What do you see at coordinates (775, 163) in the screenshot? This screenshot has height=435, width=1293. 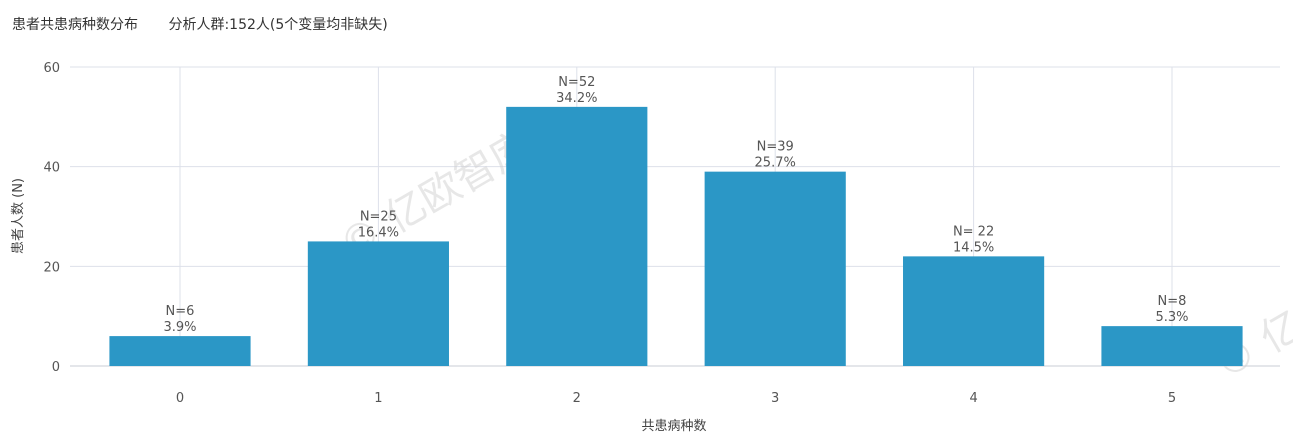 I see `data-label-percent: 25.7%` at bounding box center [775, 163].